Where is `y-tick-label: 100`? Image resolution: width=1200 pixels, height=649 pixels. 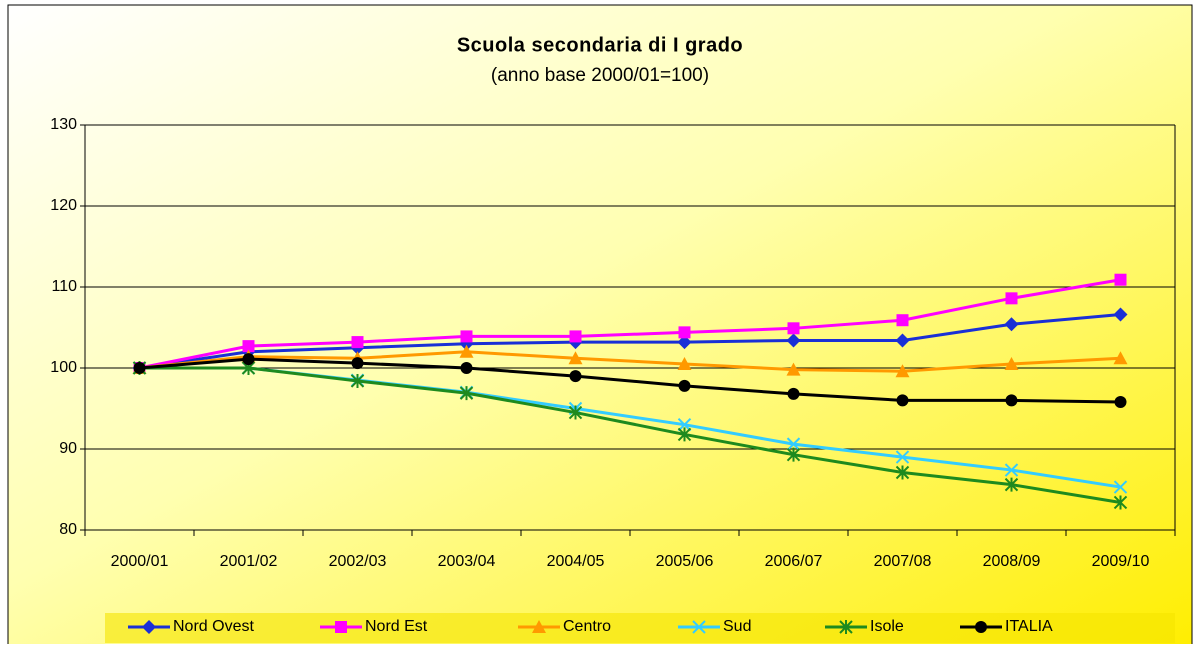
y-tick-label: 100 is located at coordinates (63, 367).